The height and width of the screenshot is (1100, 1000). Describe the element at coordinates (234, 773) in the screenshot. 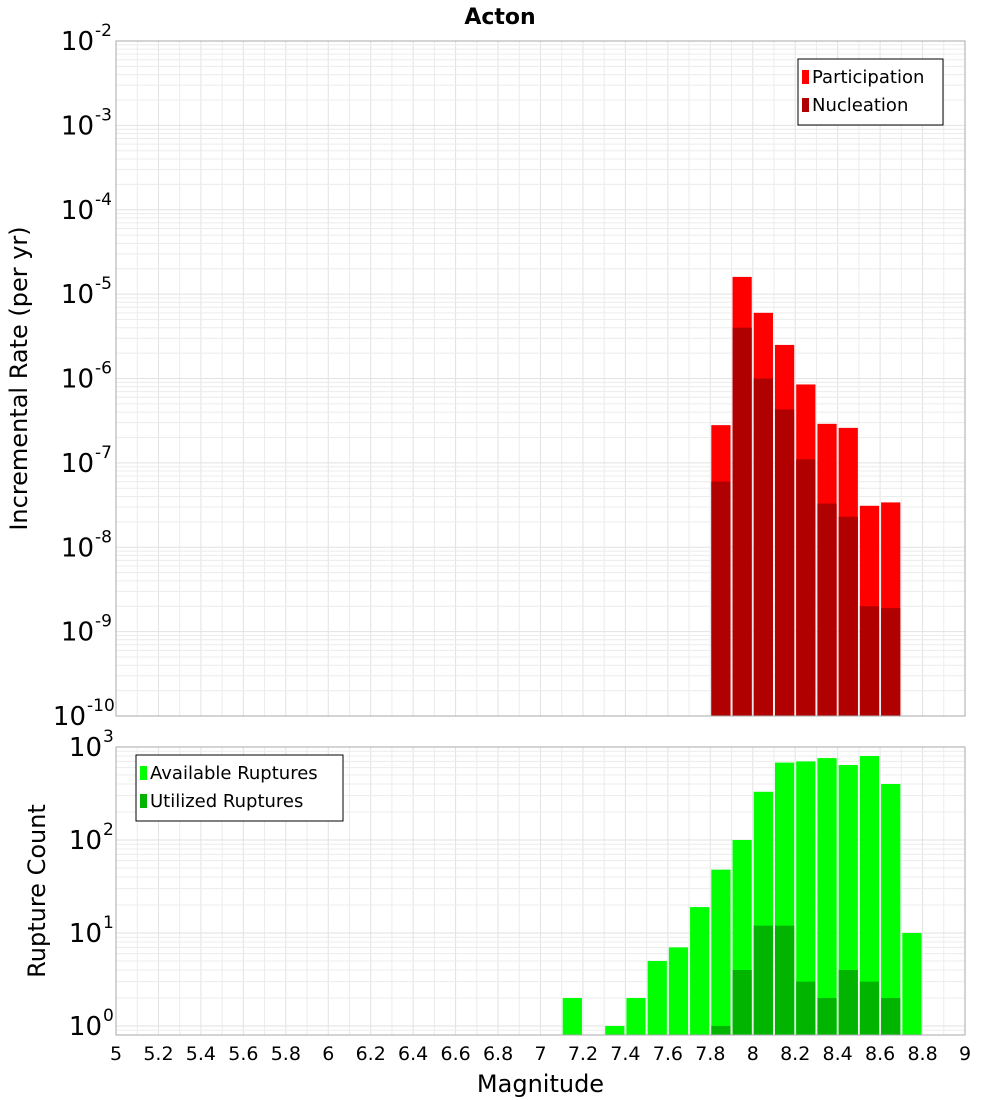

I see `rupture-legend-label: Available Ruptures` at that location.